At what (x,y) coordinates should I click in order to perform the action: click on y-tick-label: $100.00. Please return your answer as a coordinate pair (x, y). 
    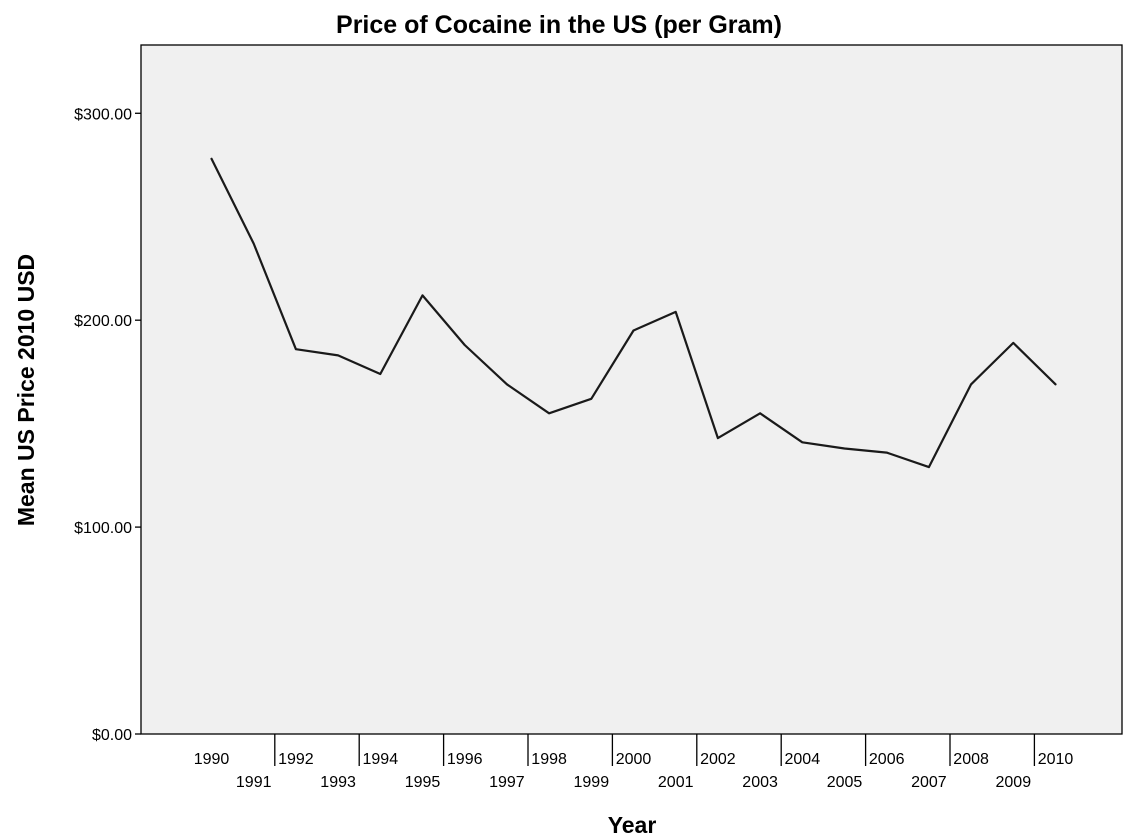
    Looking at the image, I should click on (103, 528).